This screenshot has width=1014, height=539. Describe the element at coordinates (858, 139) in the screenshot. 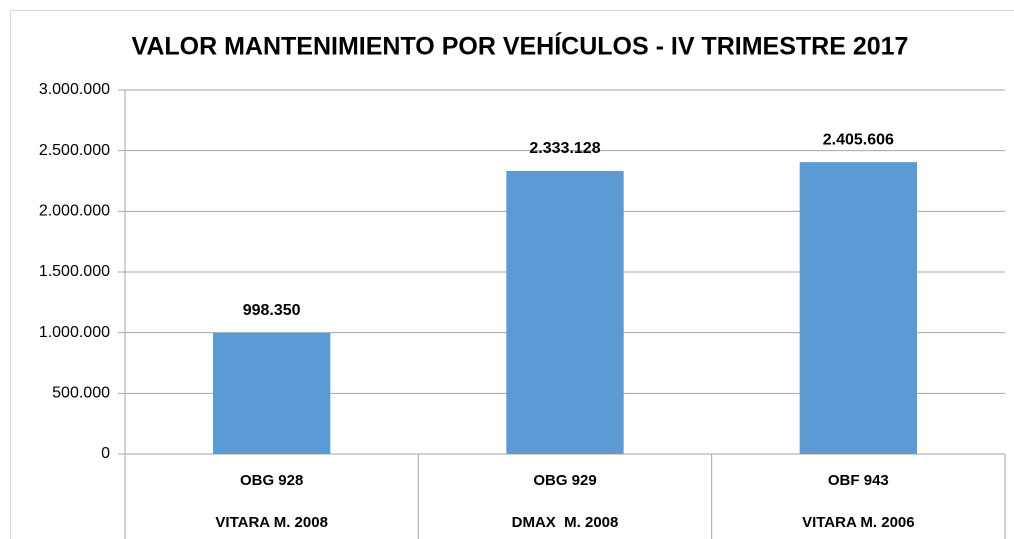

I see `data-label: 2.405.606` at that location.